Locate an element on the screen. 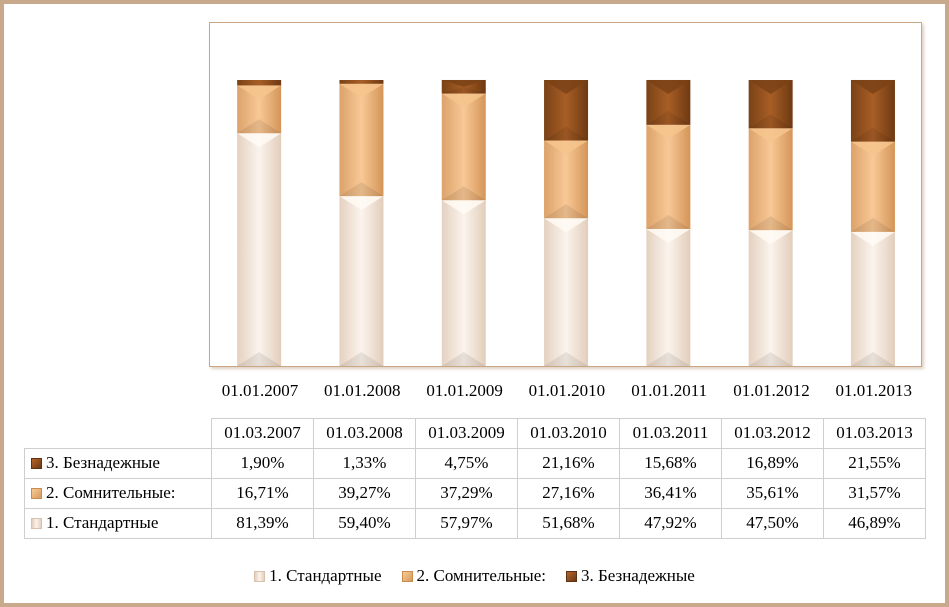 This screenshot has height=607, width=949. data-label: 57,97% is located at coordinates (466, 523).